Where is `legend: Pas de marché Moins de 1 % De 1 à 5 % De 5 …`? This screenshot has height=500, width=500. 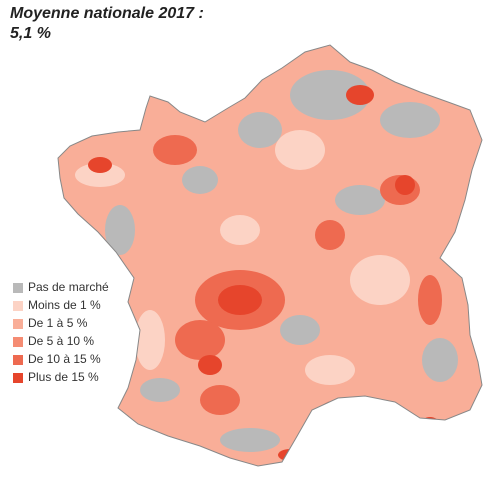
legend: Pas de marché Moins de 1 % De 1 à 5 % De 5 … is located at coordinates (61, 332).